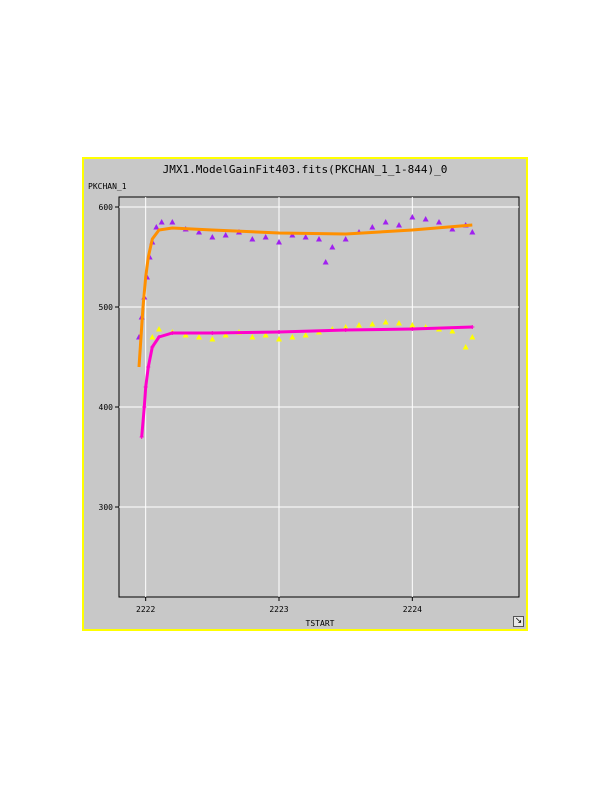 This screenshot has height=792, width=612. What do you see at coordinates (106, 307) in the screenshot?
I see `y-tick-label: 500` at bounding box center [106, 307].